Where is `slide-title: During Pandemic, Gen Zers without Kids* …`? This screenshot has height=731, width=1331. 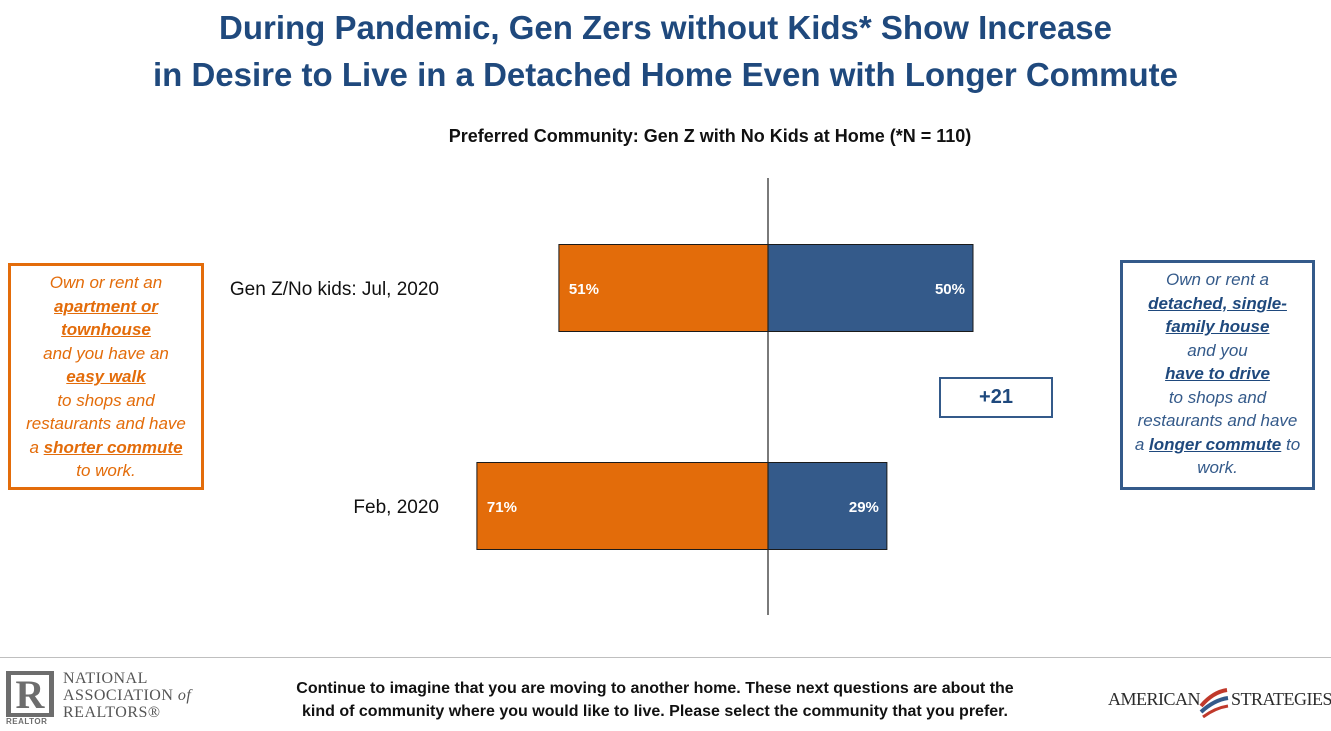 slide-title: During Pandemic, Gen Zers without Kids* … is located at coordinates (665, 51).